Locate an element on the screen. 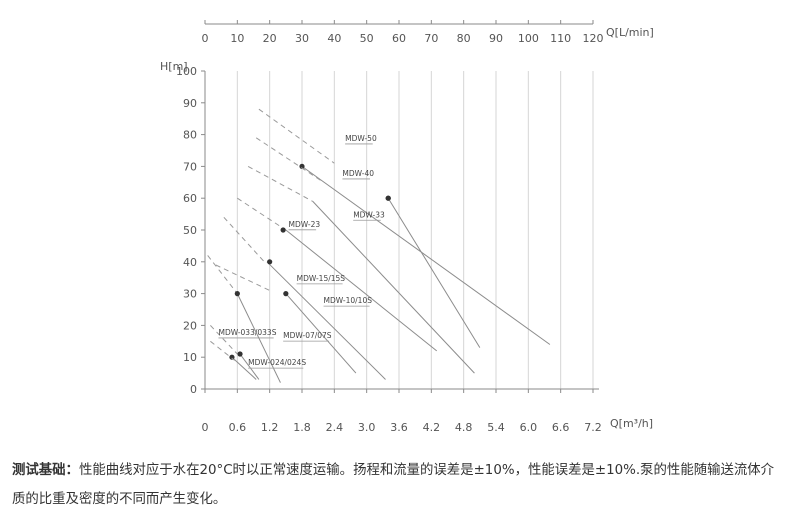 The height and width of the screenshot is (517, 790). x-bottom-tick-label: 3.0 is located at coordinates (367, 427).